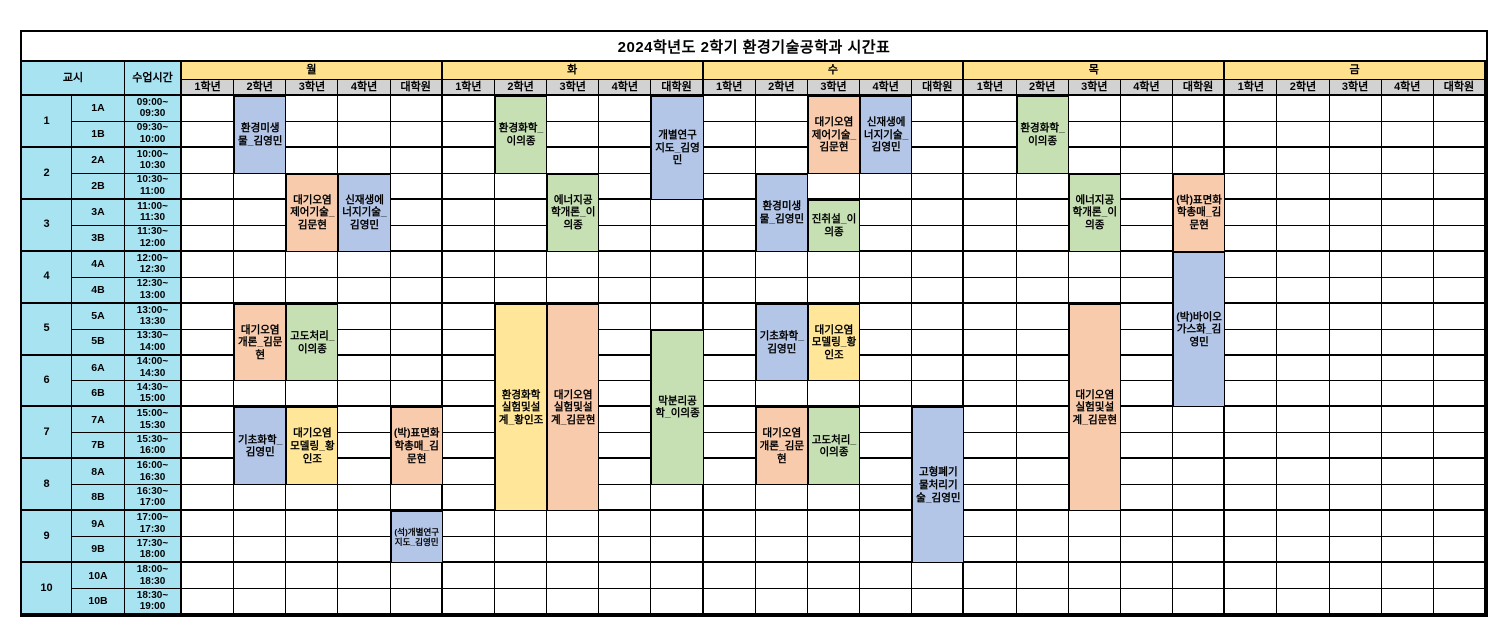 This screenshot has height=638, width=1507. Describe the element at coordinates (153, 186) in the screenshot. I see `time-cell: 10:30~ 11:00` at that location.